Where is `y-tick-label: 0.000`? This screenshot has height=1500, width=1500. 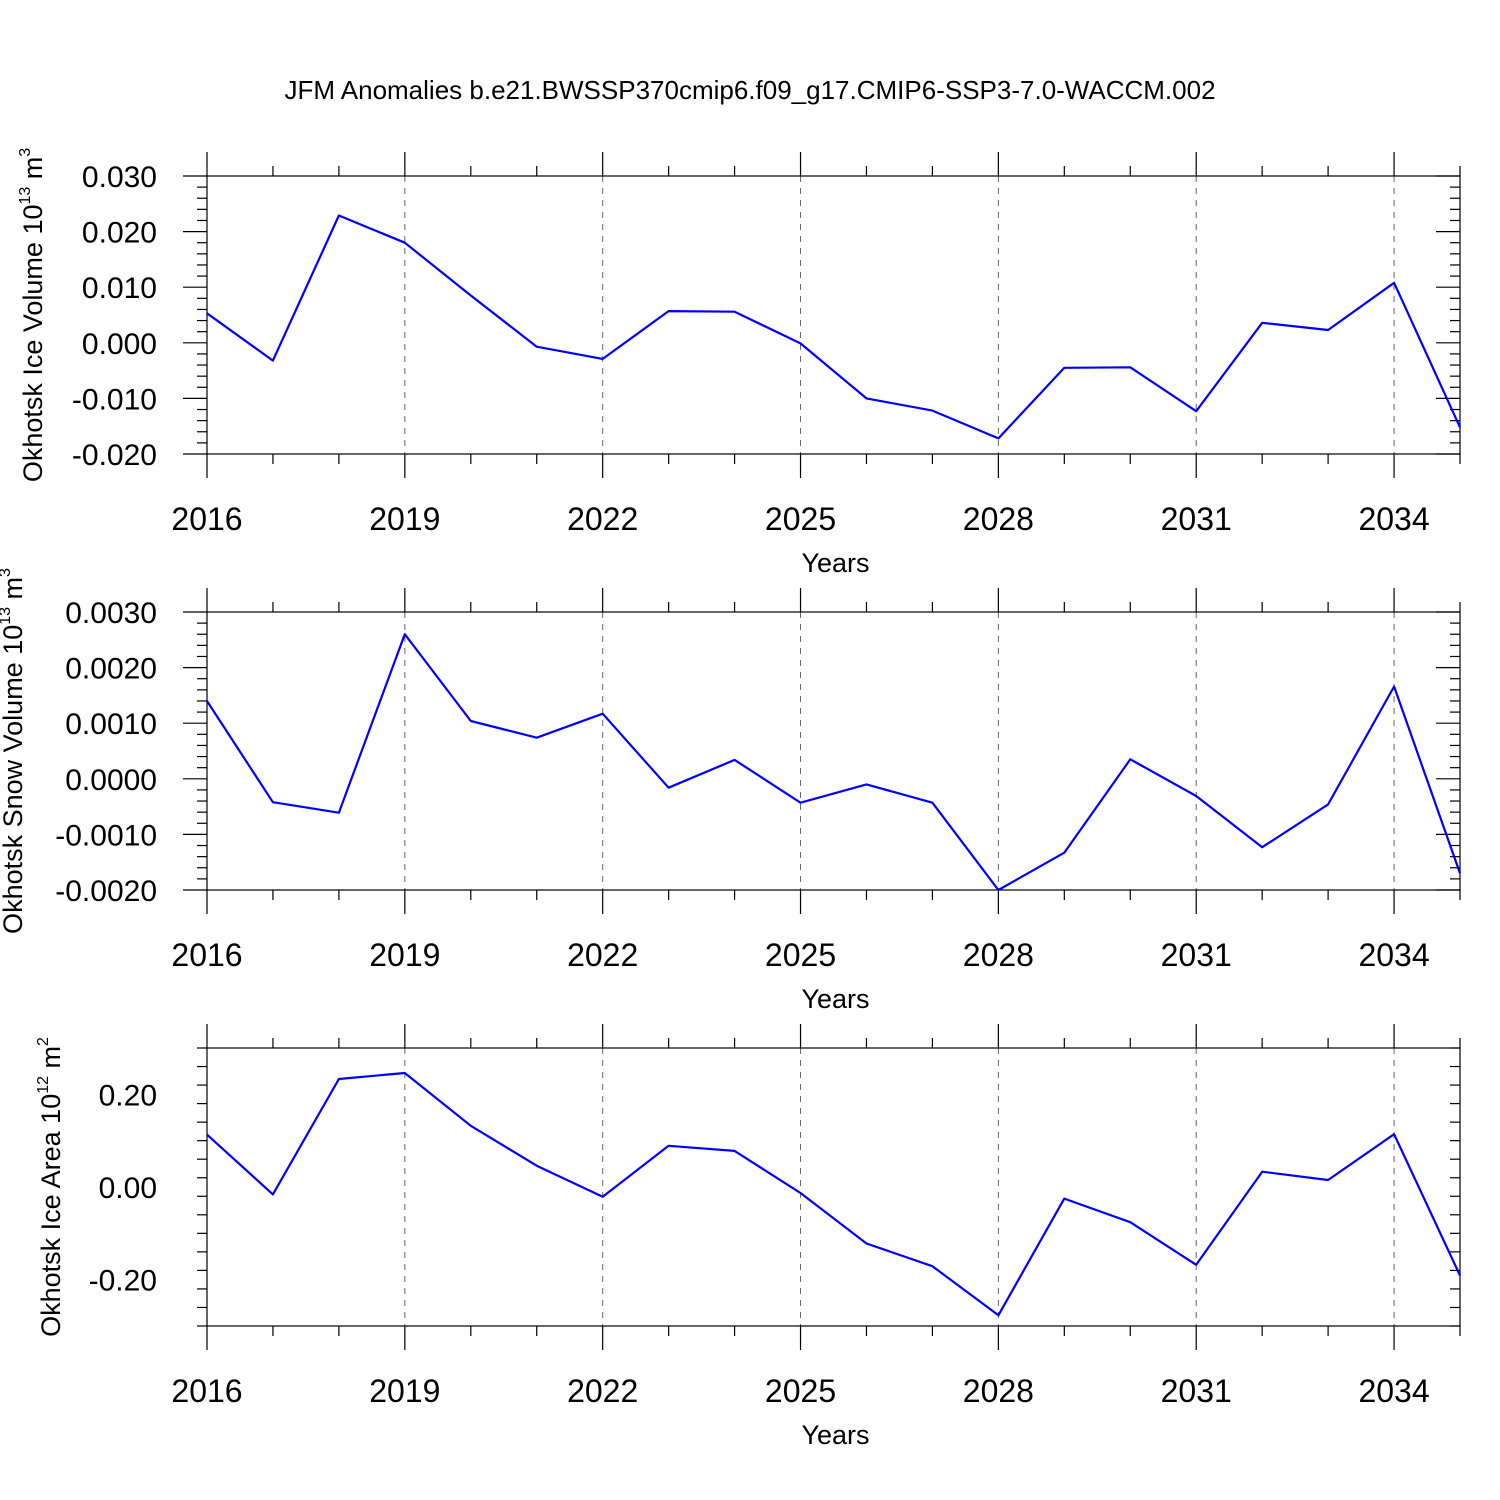 y-tick-label: 0.000 is located at coordinates (119, 344).